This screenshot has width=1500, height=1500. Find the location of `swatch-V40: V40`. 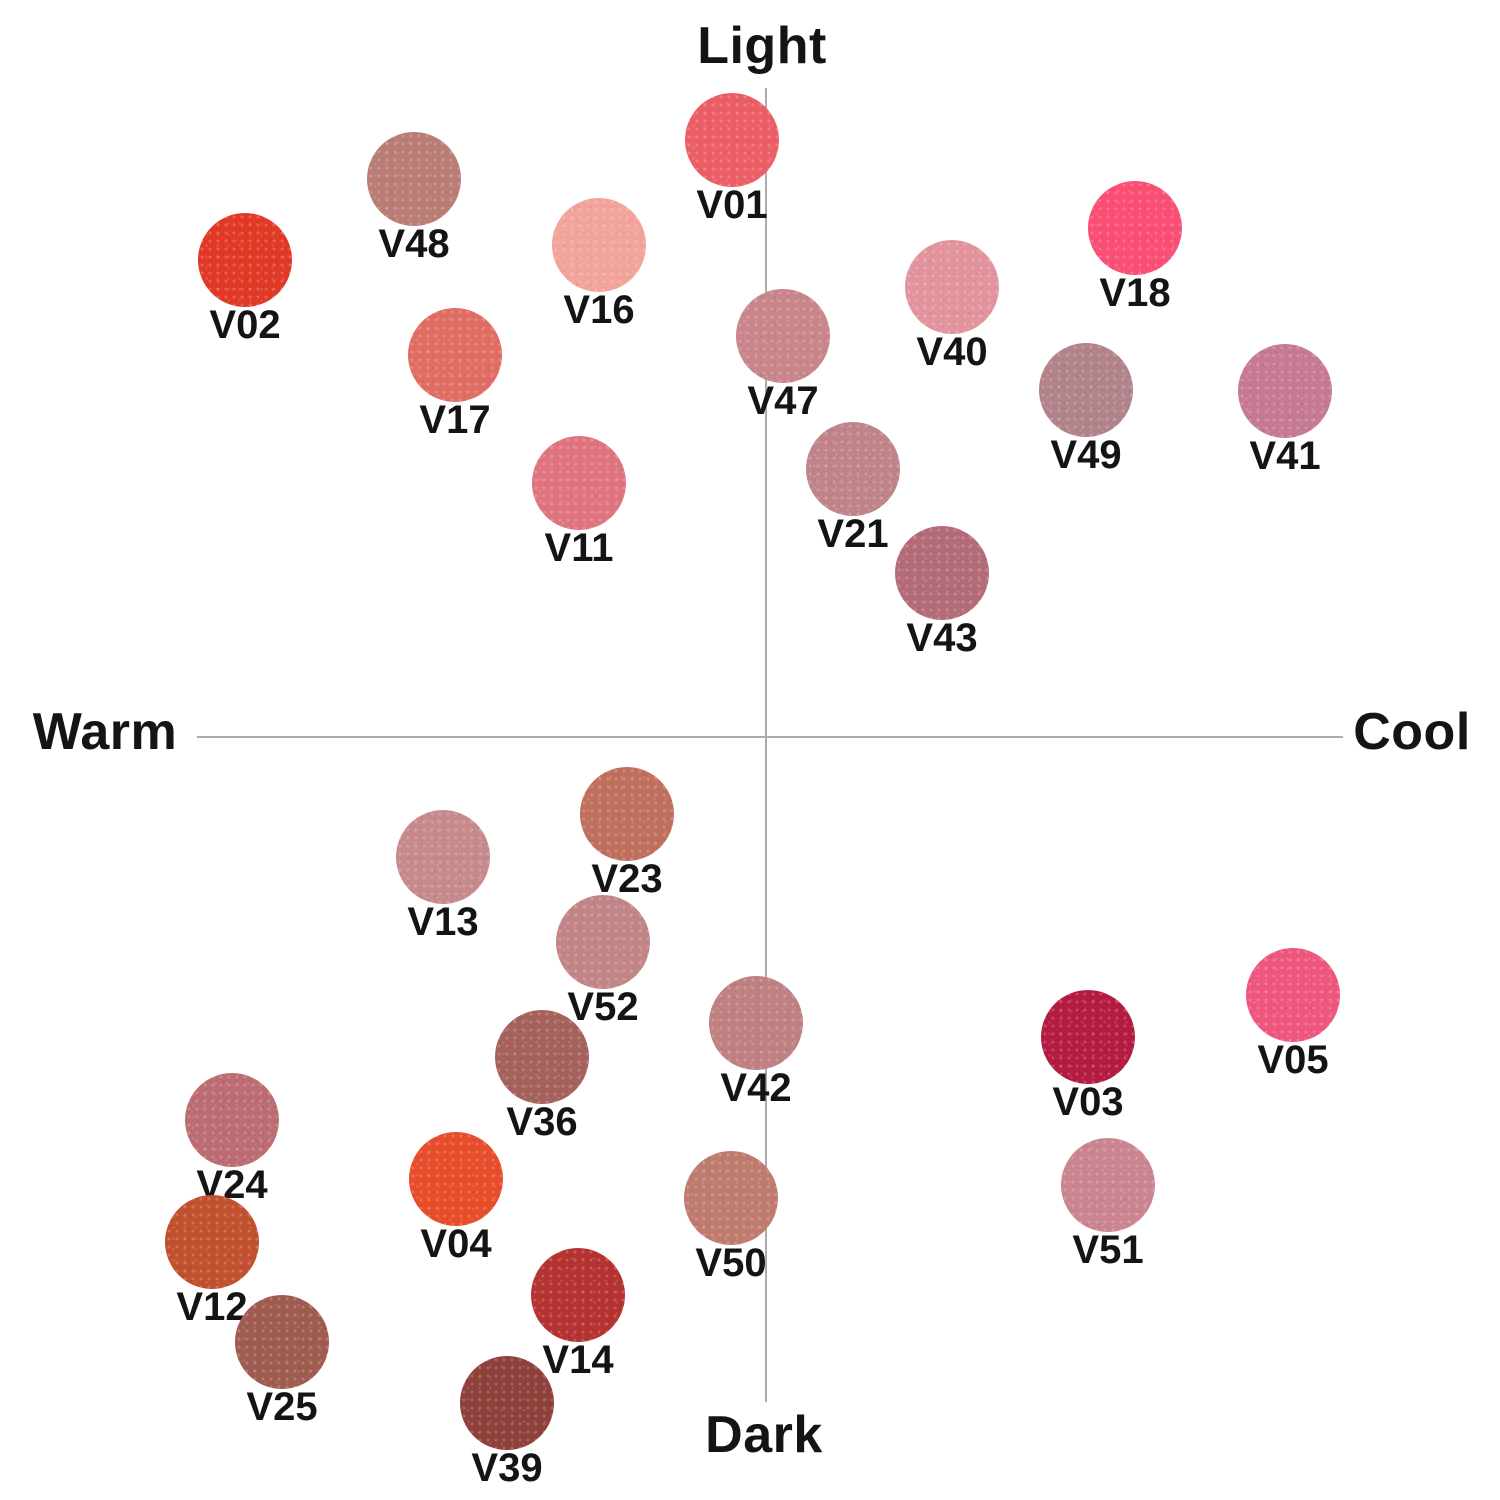

swatch-V40: V40 is located at coordinates (952, 306).